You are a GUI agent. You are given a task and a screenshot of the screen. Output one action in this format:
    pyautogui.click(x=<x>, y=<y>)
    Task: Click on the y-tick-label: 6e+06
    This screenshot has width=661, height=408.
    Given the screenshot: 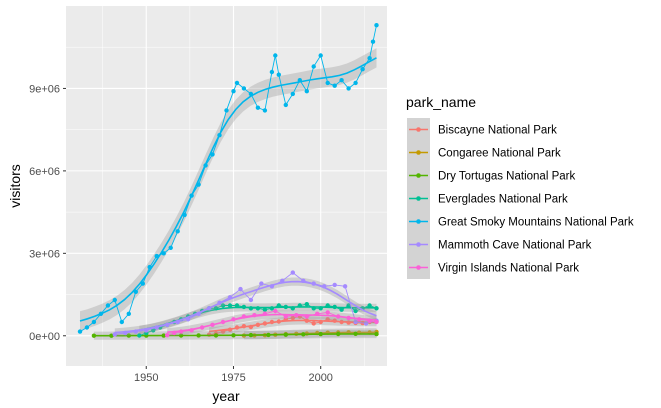 What is the action you would take?
    pyautogui.click(x=44, y=172)
    